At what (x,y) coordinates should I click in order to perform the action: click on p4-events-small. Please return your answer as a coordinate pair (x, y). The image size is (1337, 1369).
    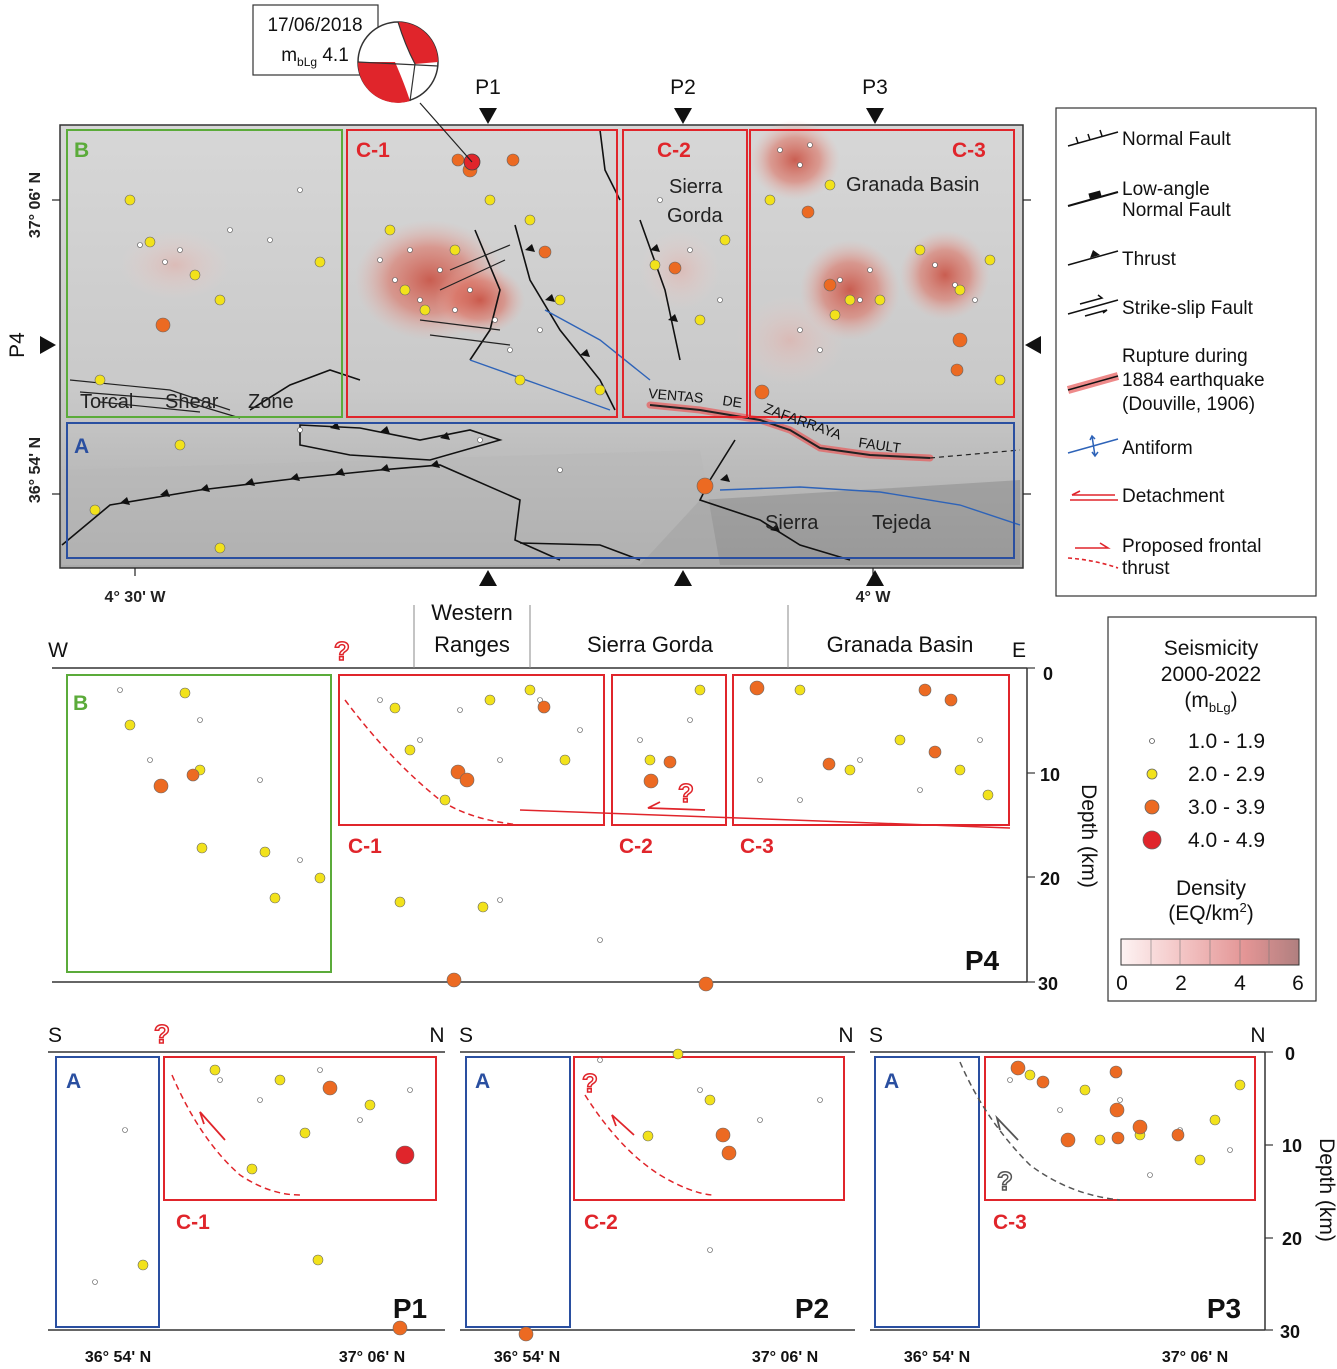
    Looking at the image, I should click on (550, 815).